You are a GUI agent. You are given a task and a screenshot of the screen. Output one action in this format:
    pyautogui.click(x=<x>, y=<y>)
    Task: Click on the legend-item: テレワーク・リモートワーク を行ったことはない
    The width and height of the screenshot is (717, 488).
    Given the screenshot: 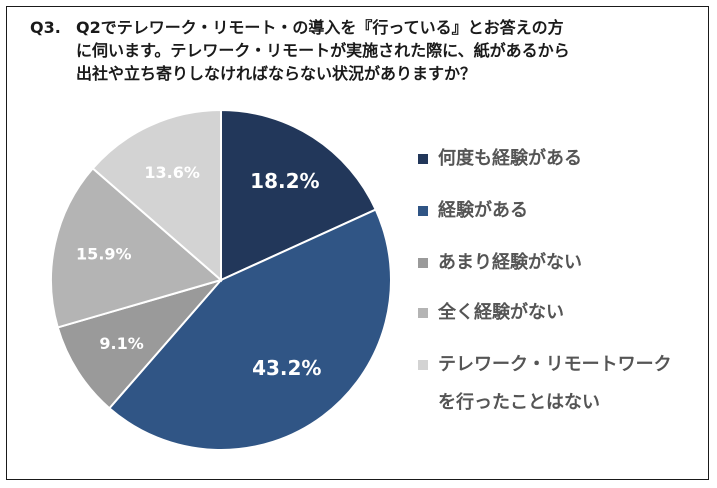 What is the action you would take?
    pyautogui.click(x=545, y=384)
    